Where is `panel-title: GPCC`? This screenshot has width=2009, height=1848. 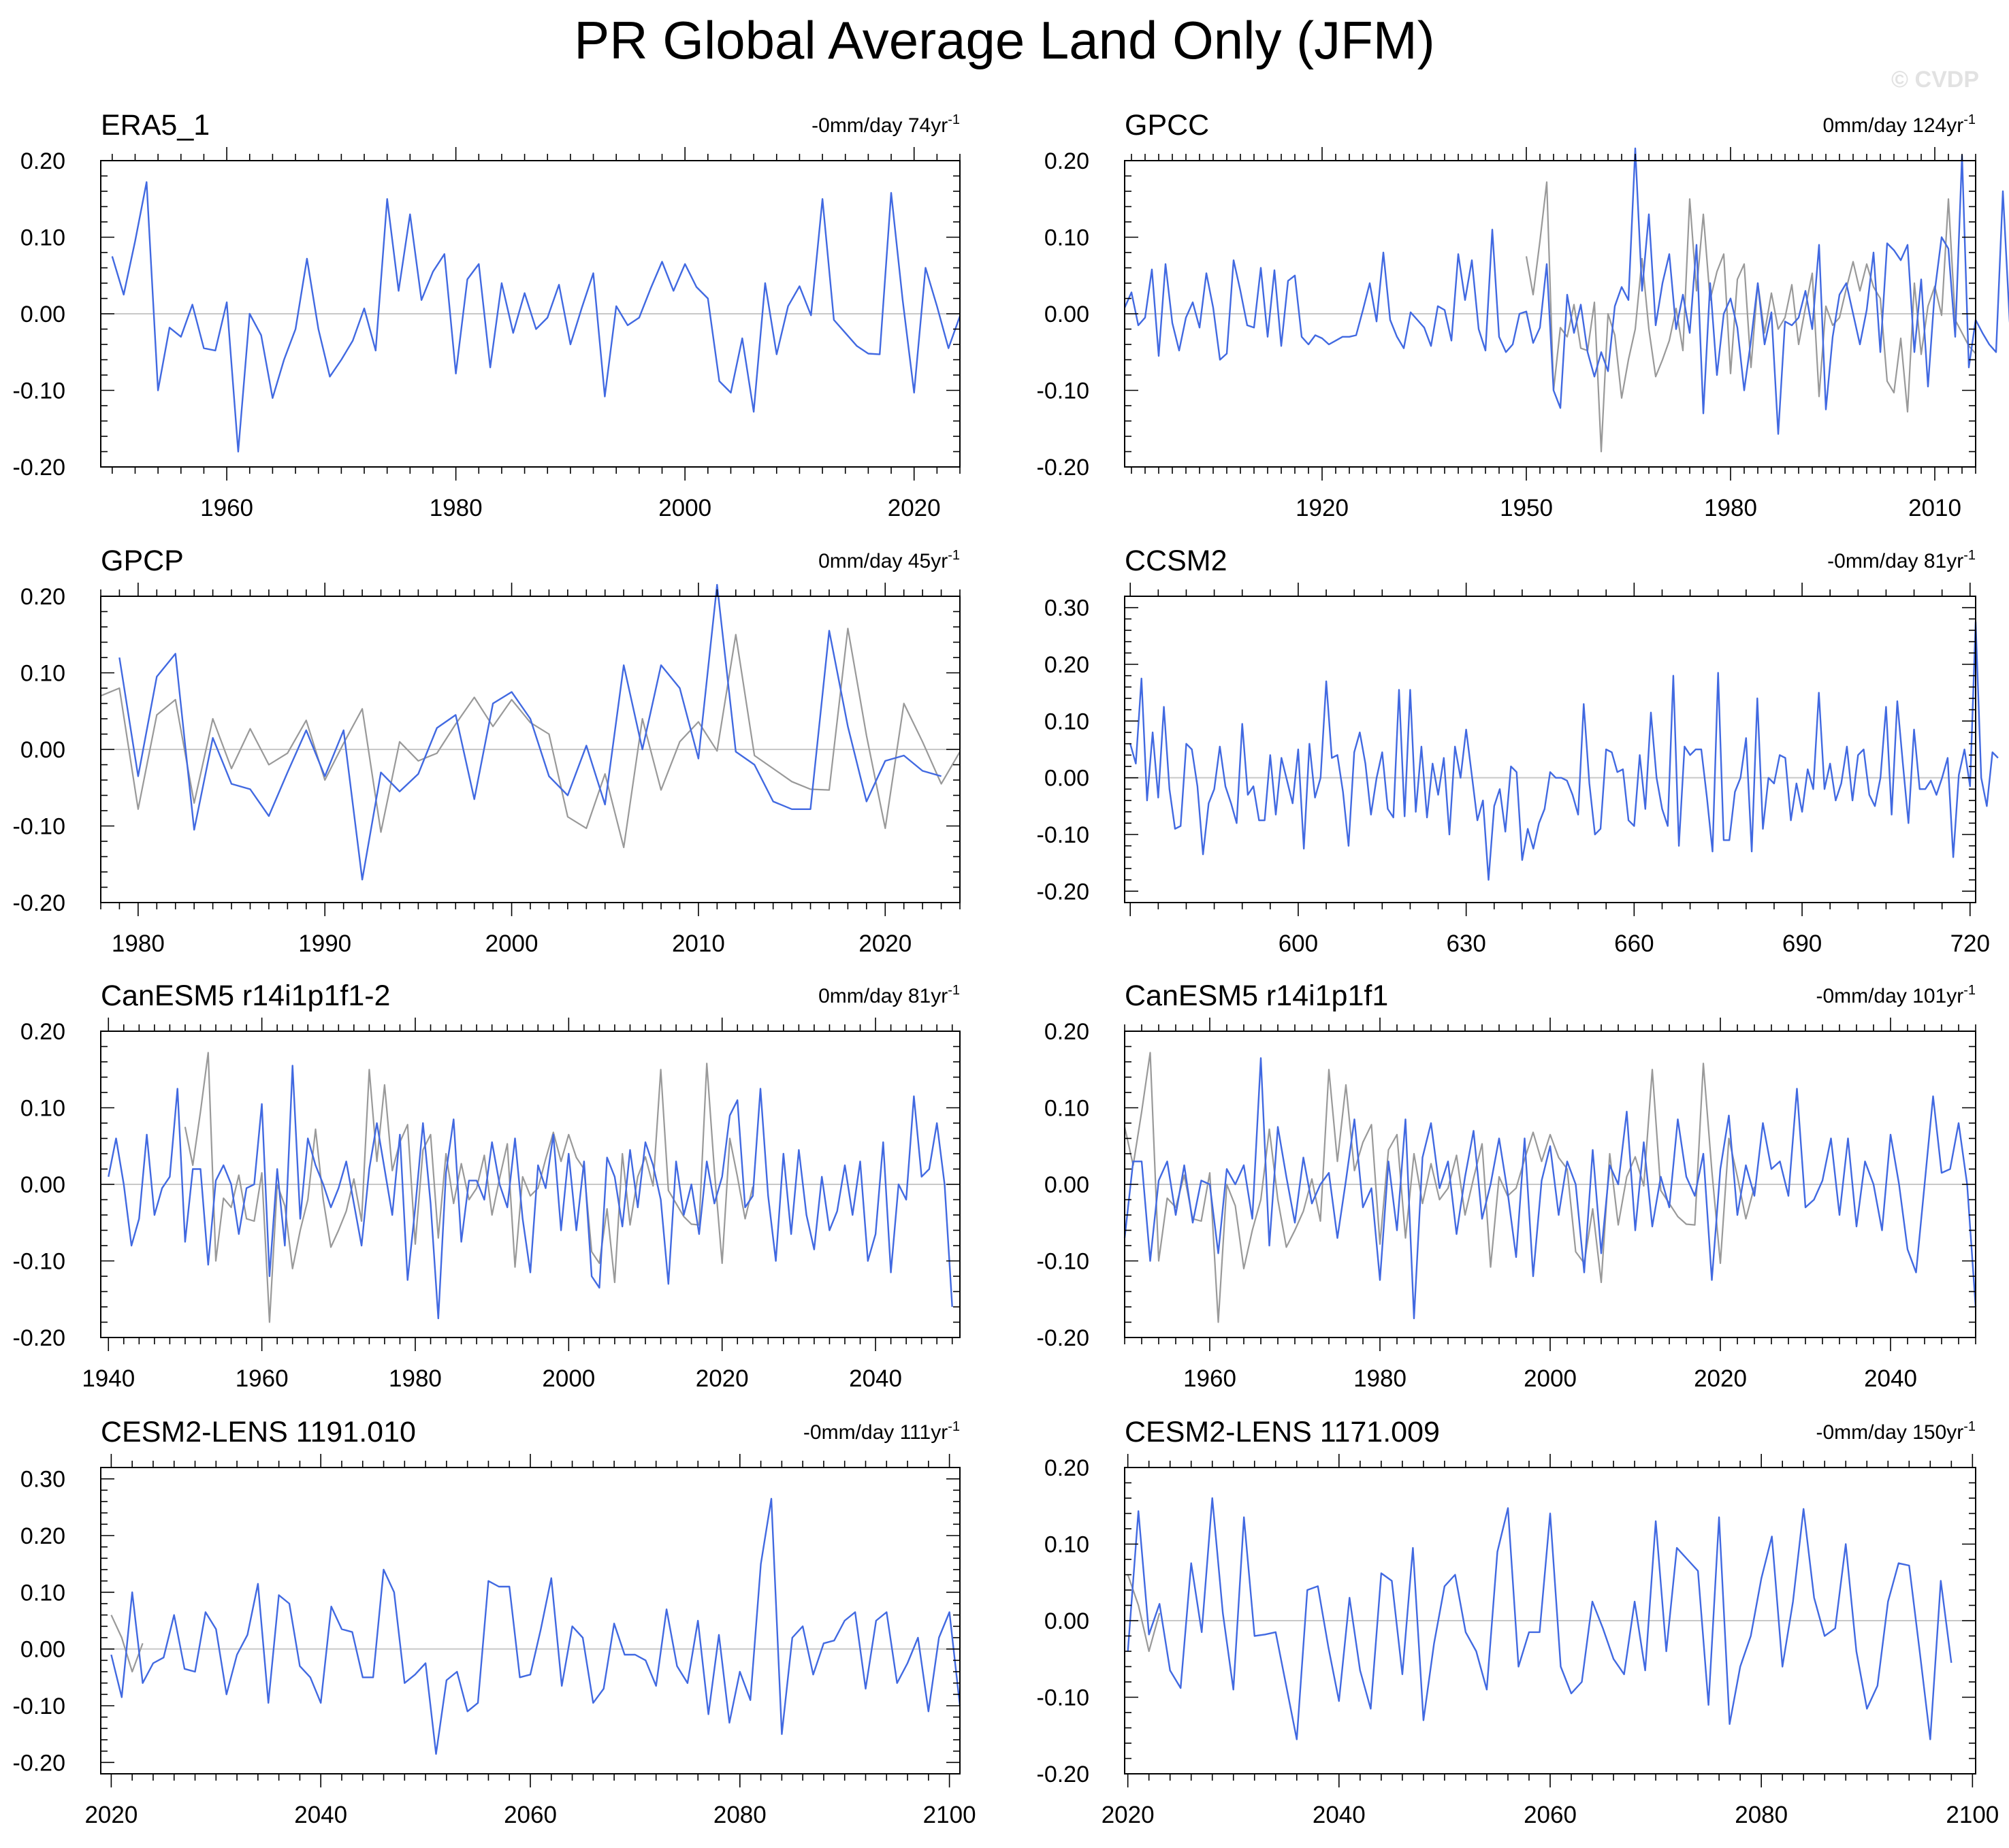 panel-title: GPCC is located at coordinates (1167, 125).